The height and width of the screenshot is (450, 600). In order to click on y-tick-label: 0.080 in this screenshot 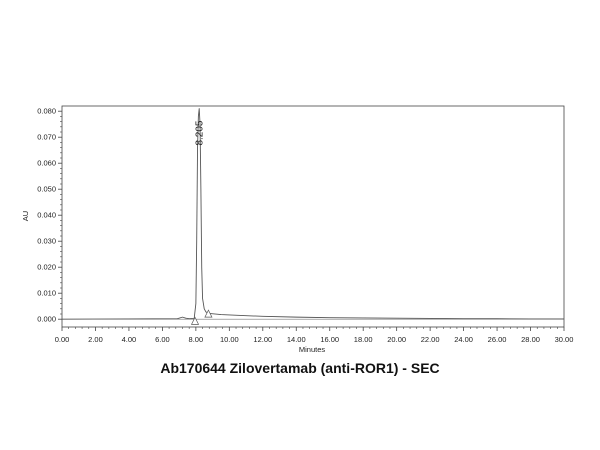, I will do `click(46, 111)`.